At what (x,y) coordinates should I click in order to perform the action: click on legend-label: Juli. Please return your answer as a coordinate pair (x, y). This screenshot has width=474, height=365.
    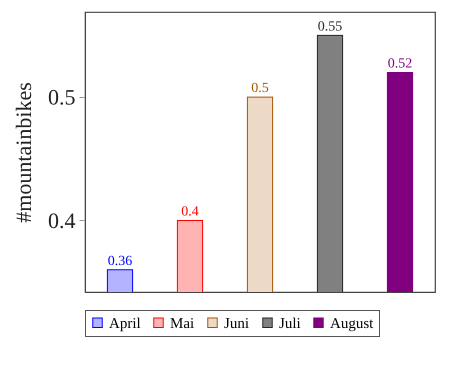
    Looking at the image, I should click on (290, 324).